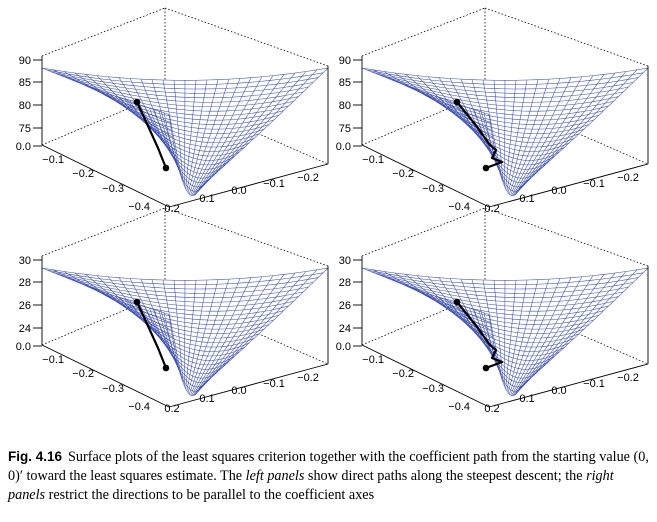 The height and width of the screenshot is (522, 657). Describe the element at coordinates (152, 135) in the screenshot. I see `coefficient-path` at that location.